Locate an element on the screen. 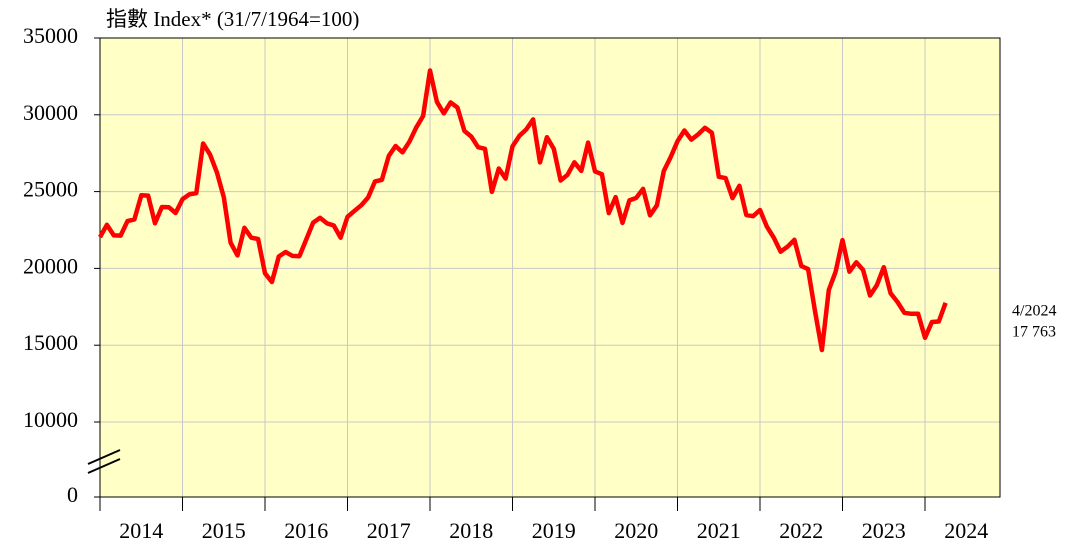  annotation: 17 763 is located at coordinates (1034, 332).